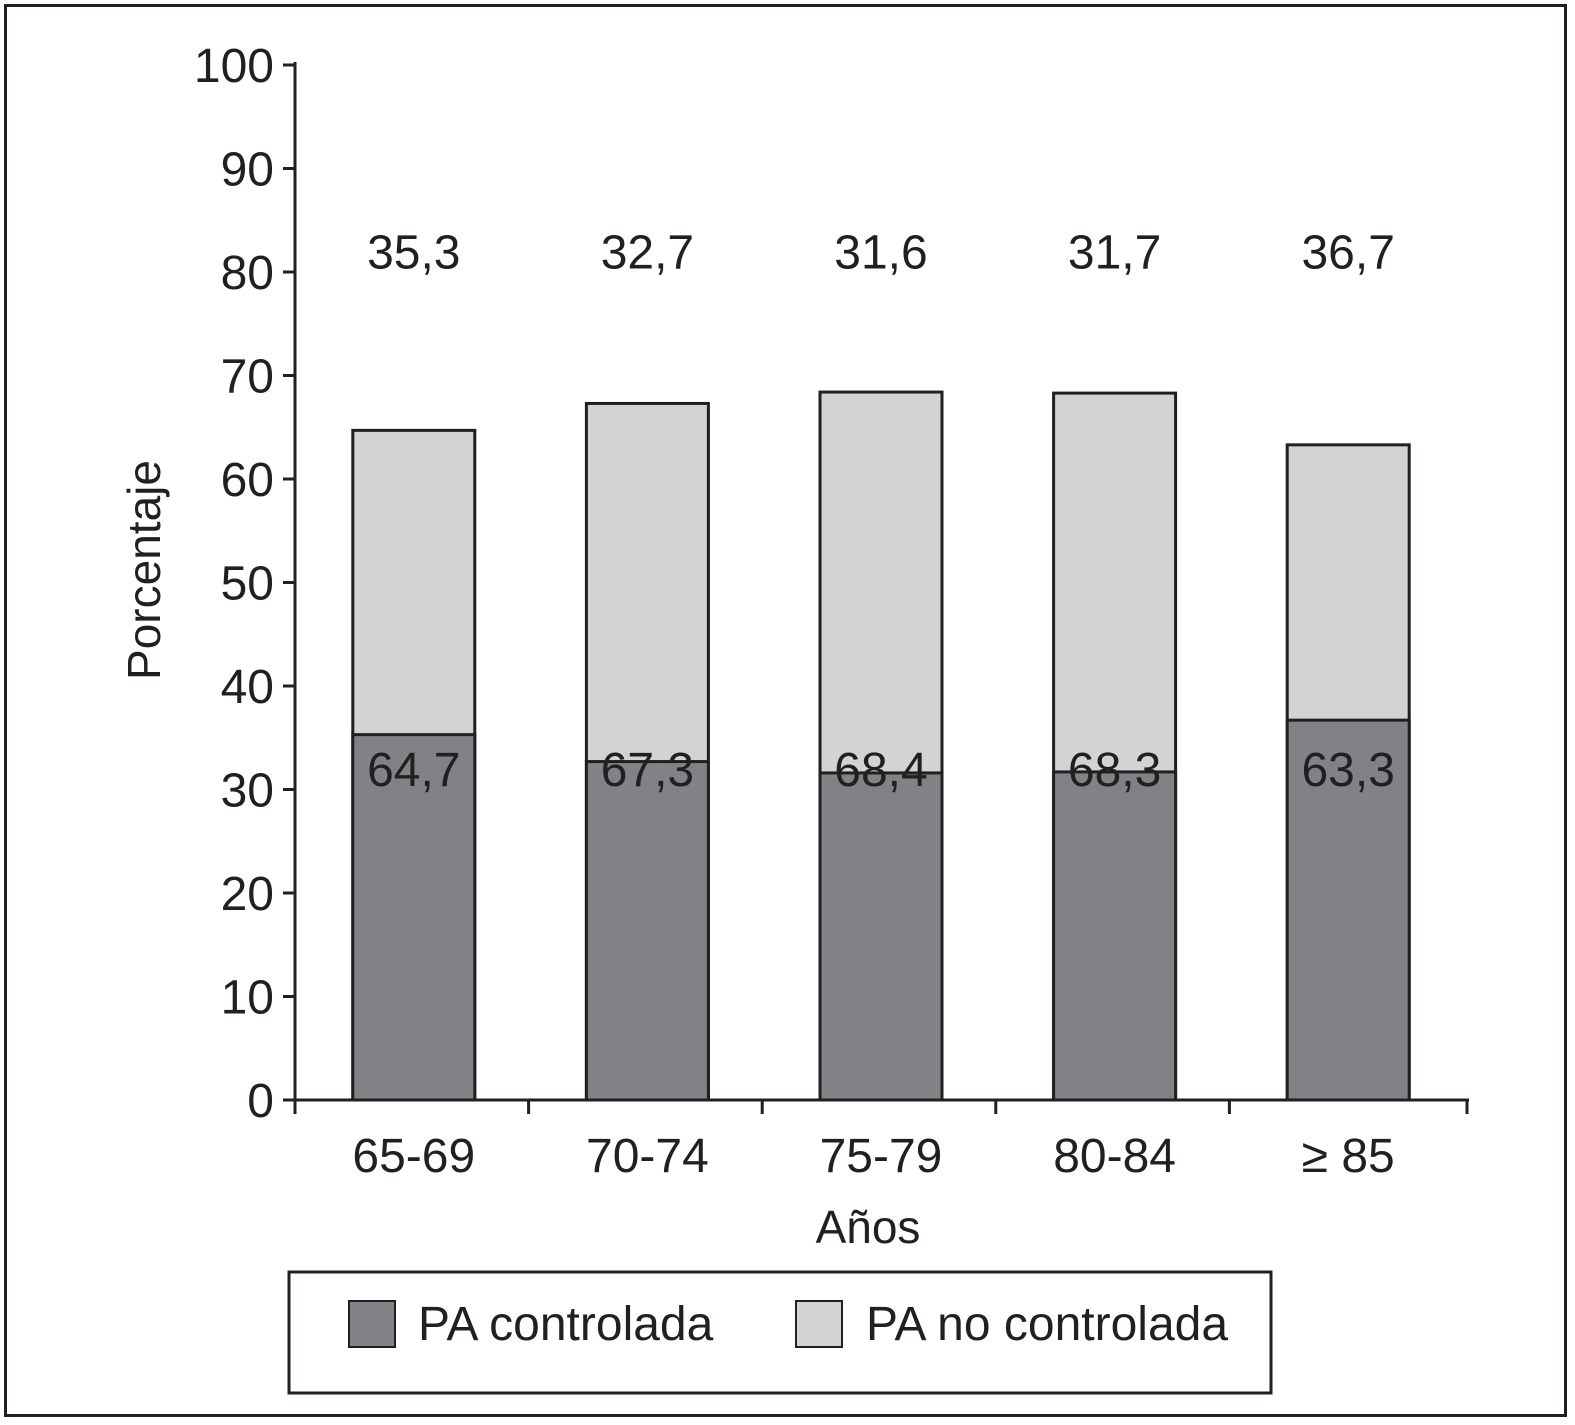 The height and width of the screenshot is (1425, 1575). Describe the element at coordinates (1114, 770) in the screenshot. I see `data-label-pa-no-controlada: 68,3` at that location.